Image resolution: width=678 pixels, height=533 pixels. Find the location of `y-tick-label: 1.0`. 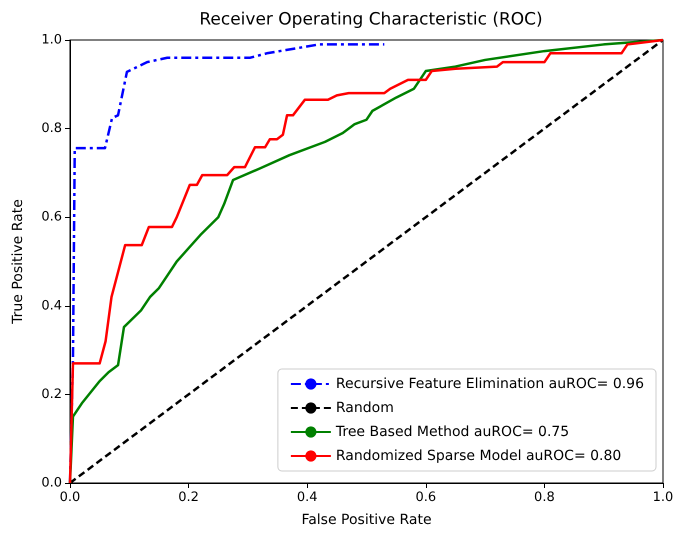

y-tick-label: 1.0 is located at coordinates (51, 40).